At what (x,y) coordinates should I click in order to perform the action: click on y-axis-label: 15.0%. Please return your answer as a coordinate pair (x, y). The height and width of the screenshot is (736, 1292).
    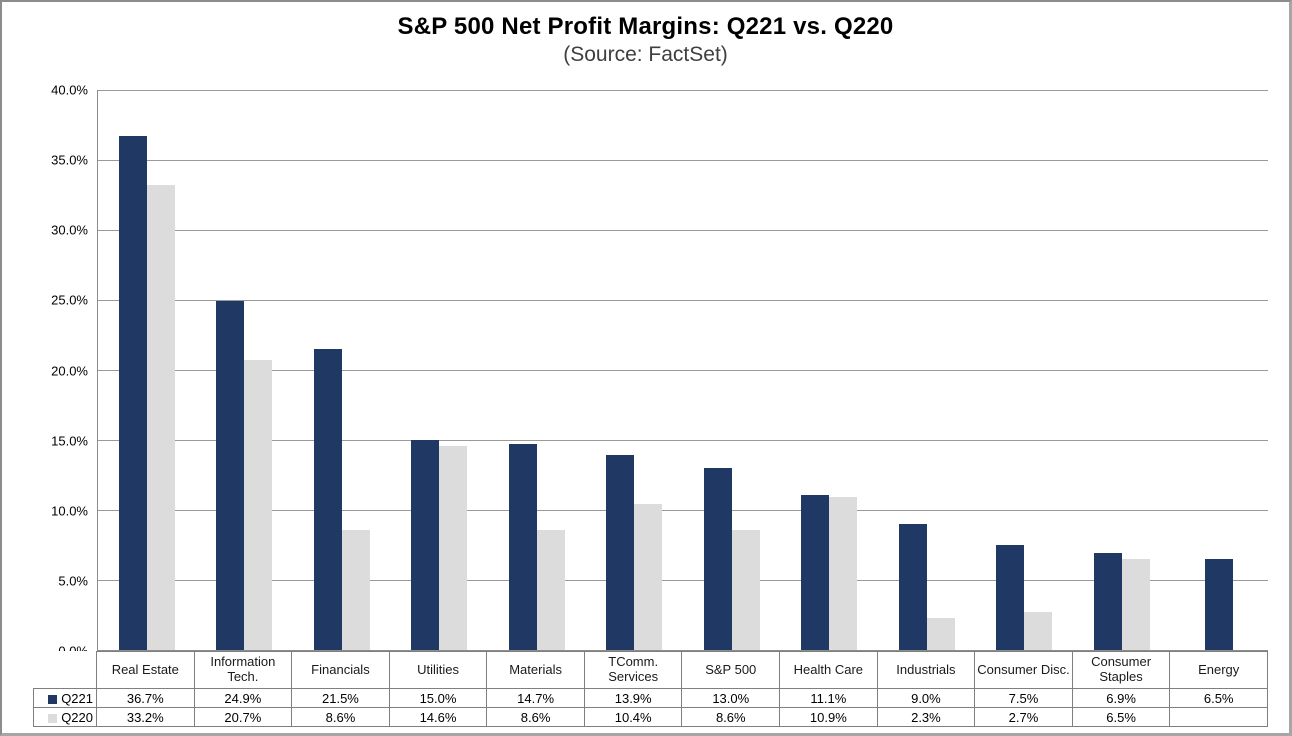
    Looking at the image, I should click on (69, 441).